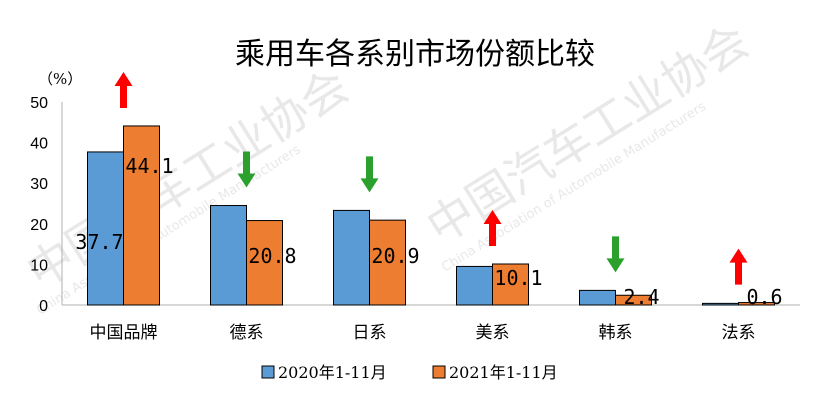 The image size is (814, 402). Describe the element at coordinates (332, 372) in the screenshot. I see `legend-label: 2020年1-11月` at that location.